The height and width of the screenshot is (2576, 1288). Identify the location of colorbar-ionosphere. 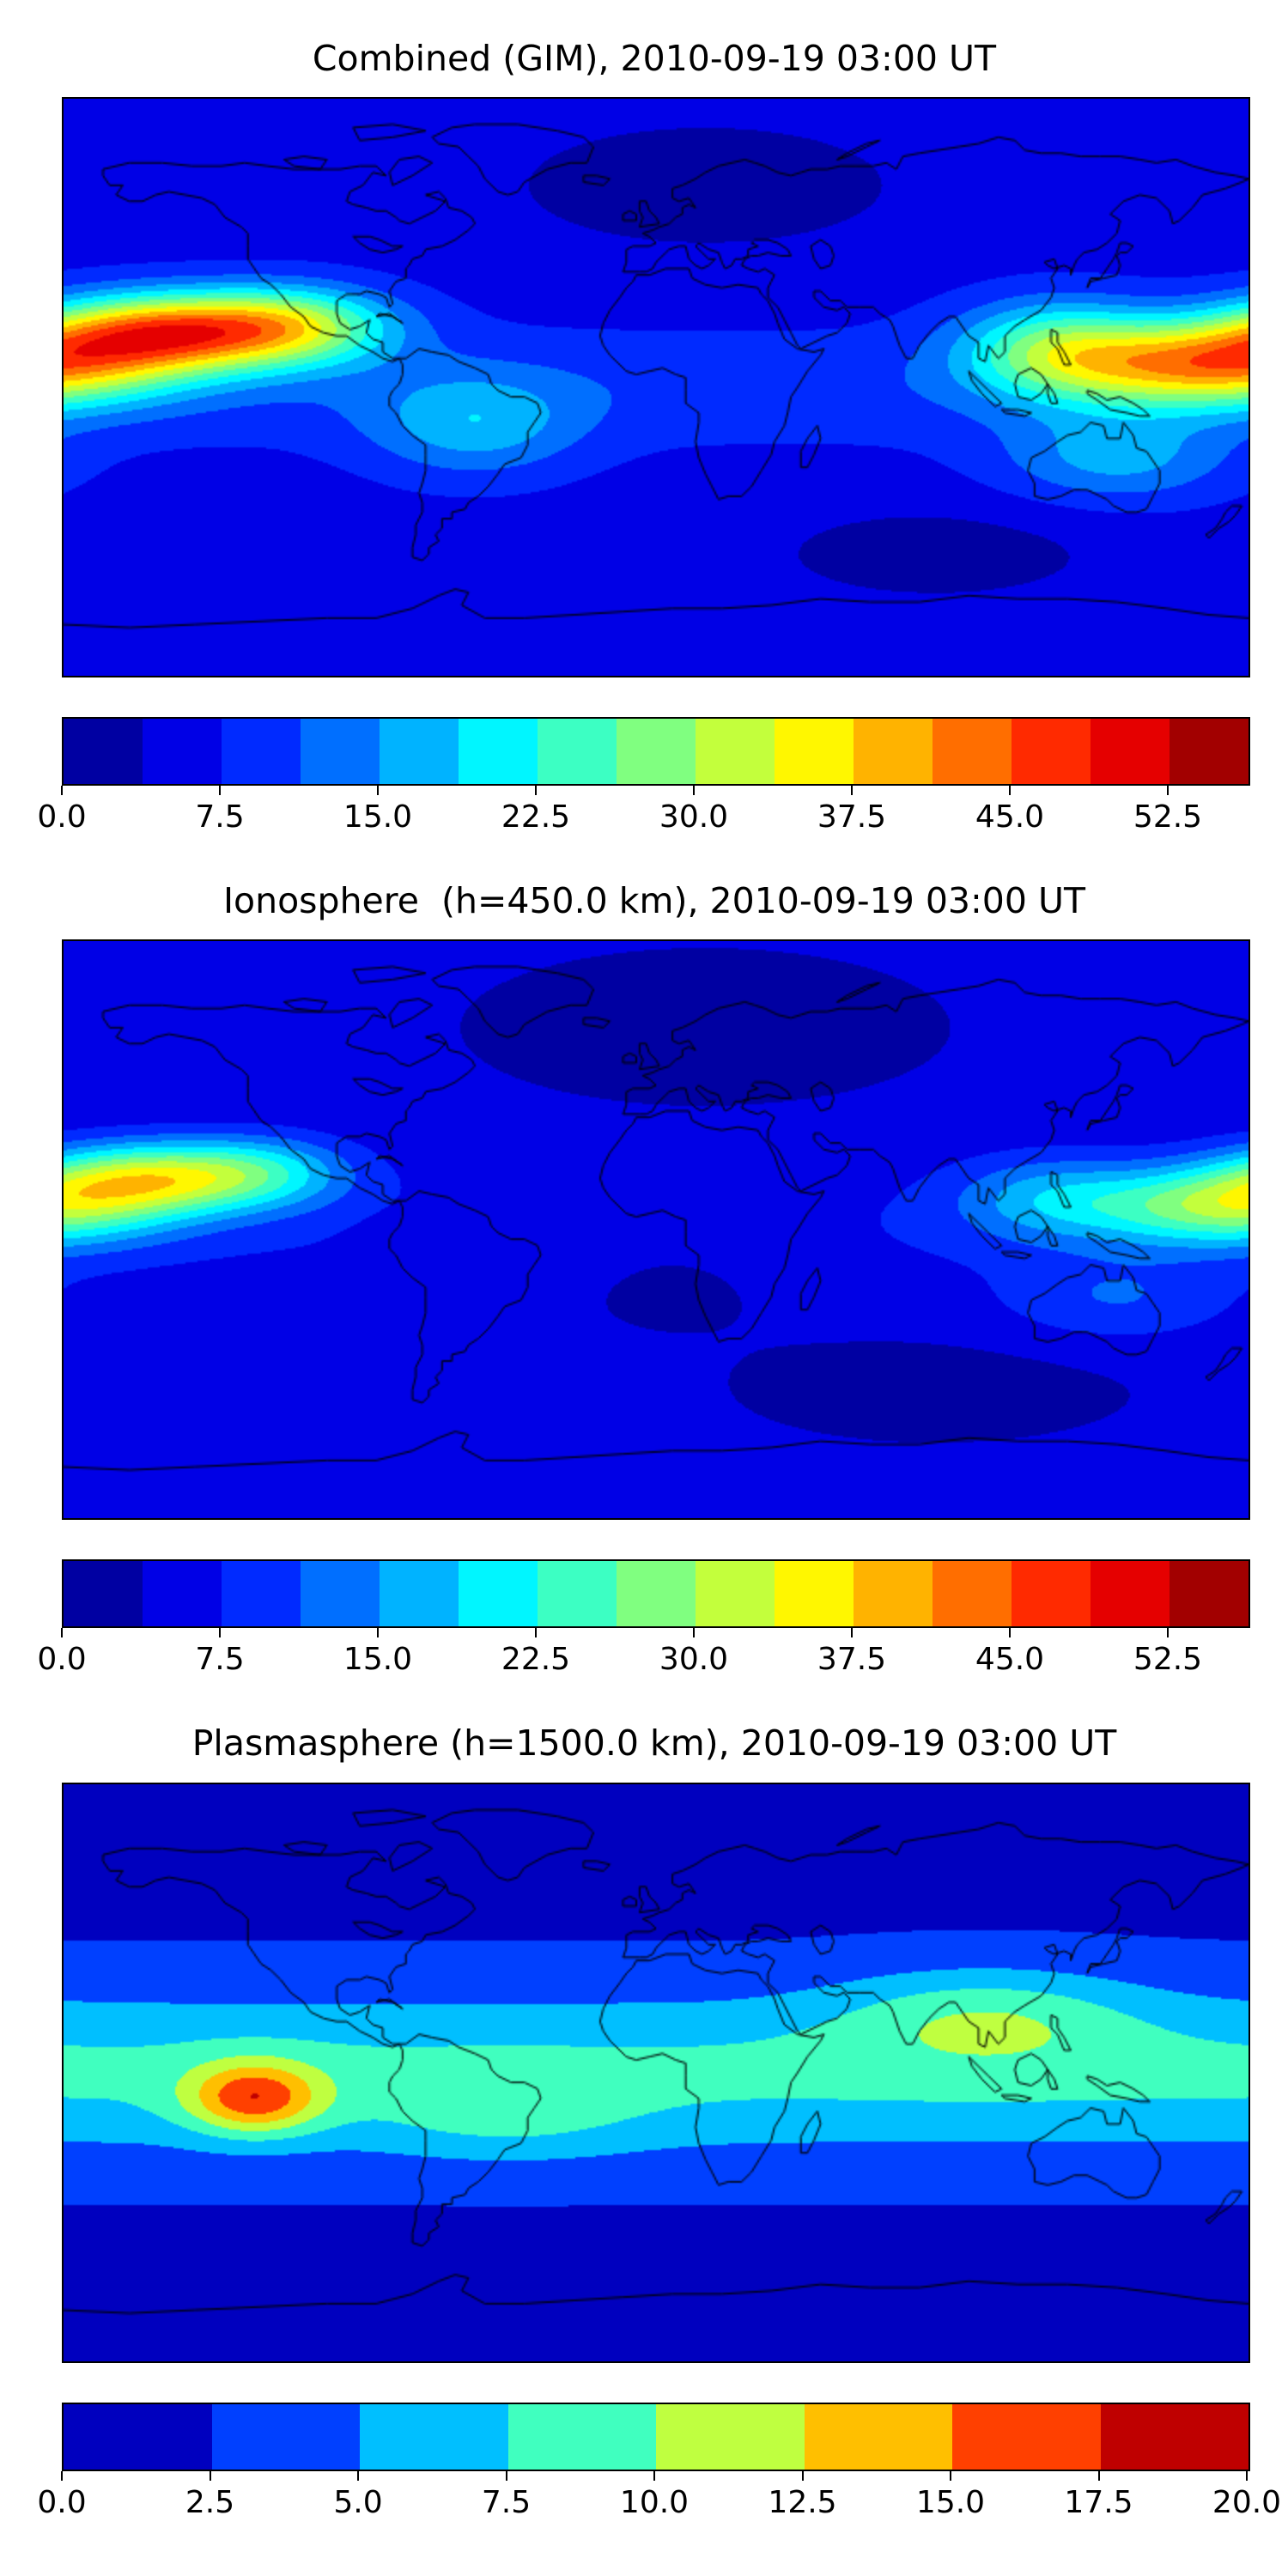
(656, 1594).